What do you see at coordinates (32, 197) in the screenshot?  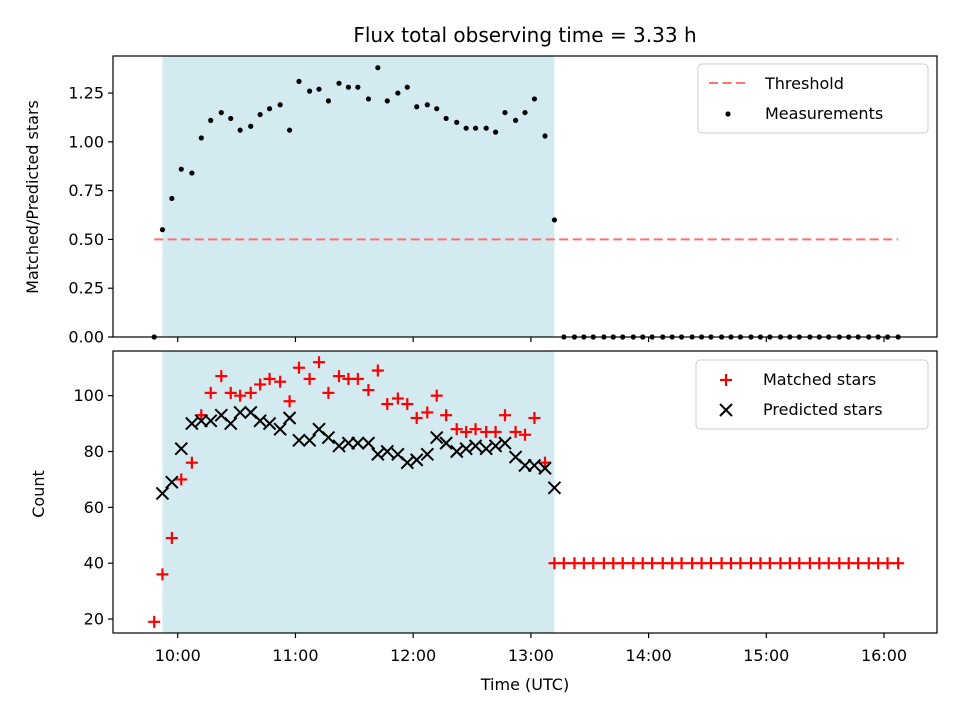 I see `top-y-axis-label: Matched/Predicted stars` at bounding box center [32, 197].